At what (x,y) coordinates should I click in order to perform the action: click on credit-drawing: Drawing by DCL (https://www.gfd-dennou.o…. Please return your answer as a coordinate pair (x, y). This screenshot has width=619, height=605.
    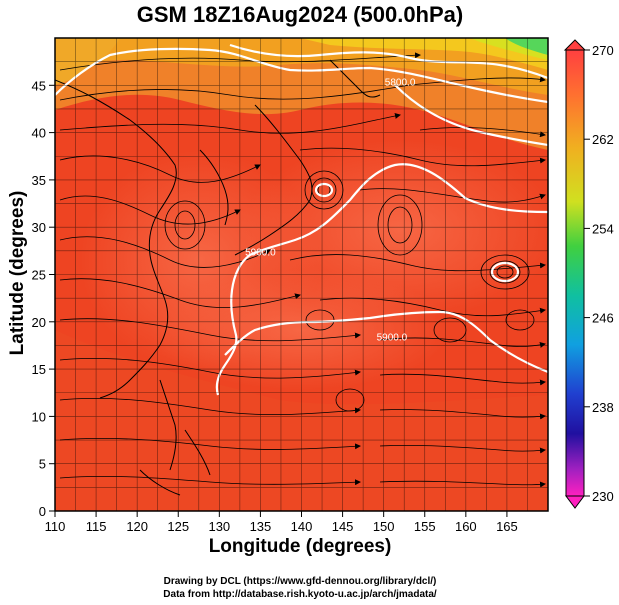
    Looking at the image, I should click on (300, 581).